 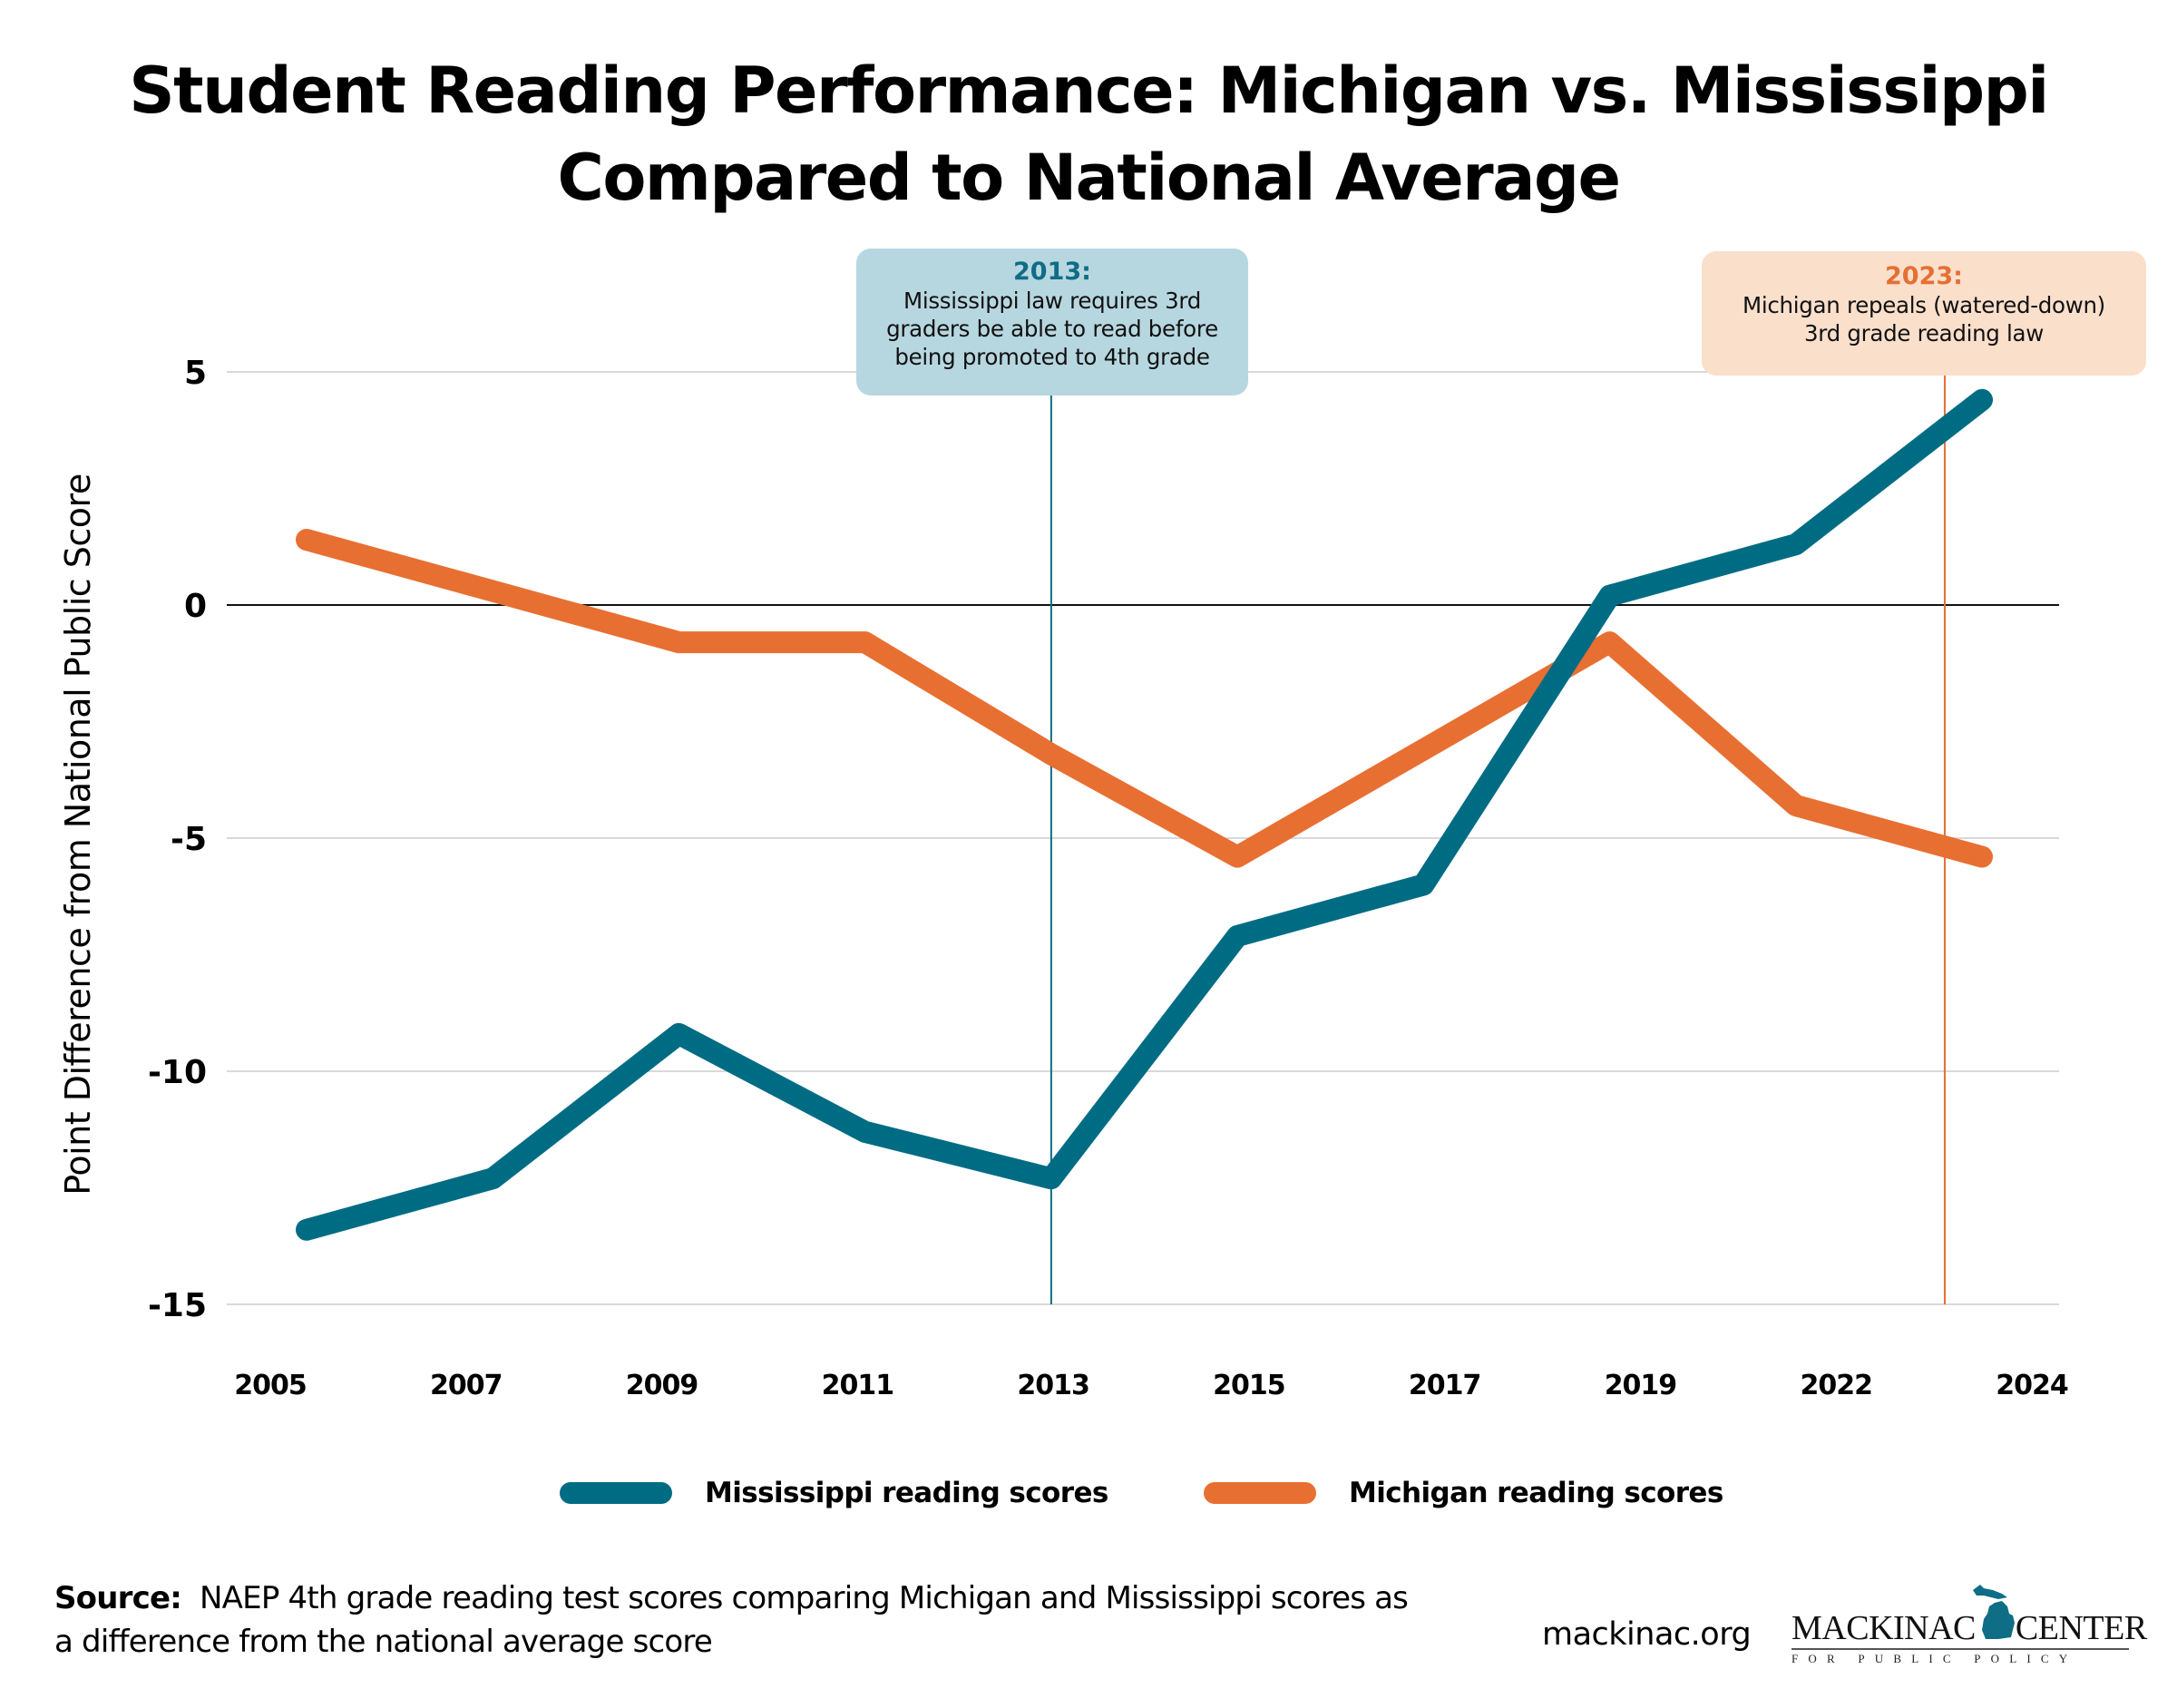 I want to click on mackinac-center-logo: MACKINAC CENTER FOR PUBLIC POLICY, so click(x=1969, y=1624).